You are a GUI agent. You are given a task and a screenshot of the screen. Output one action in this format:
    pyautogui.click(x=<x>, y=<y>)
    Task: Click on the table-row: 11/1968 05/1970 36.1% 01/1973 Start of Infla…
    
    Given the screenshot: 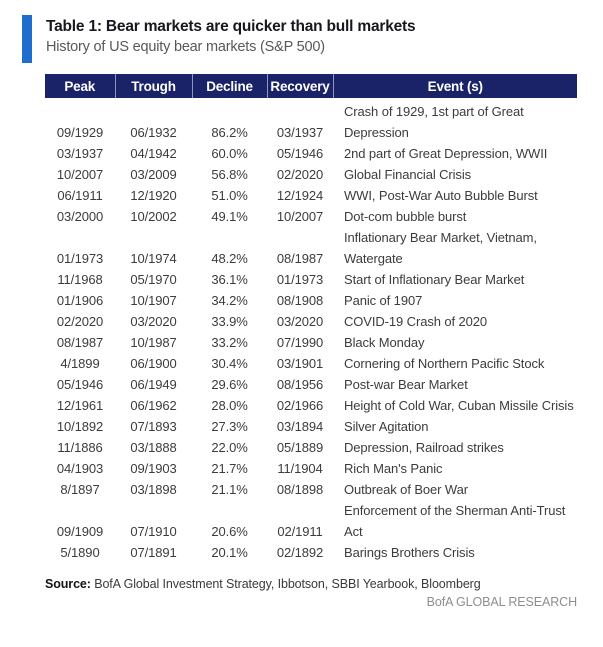 What is the action you would take?
    pyautogui.click(x=311, y=279)
    